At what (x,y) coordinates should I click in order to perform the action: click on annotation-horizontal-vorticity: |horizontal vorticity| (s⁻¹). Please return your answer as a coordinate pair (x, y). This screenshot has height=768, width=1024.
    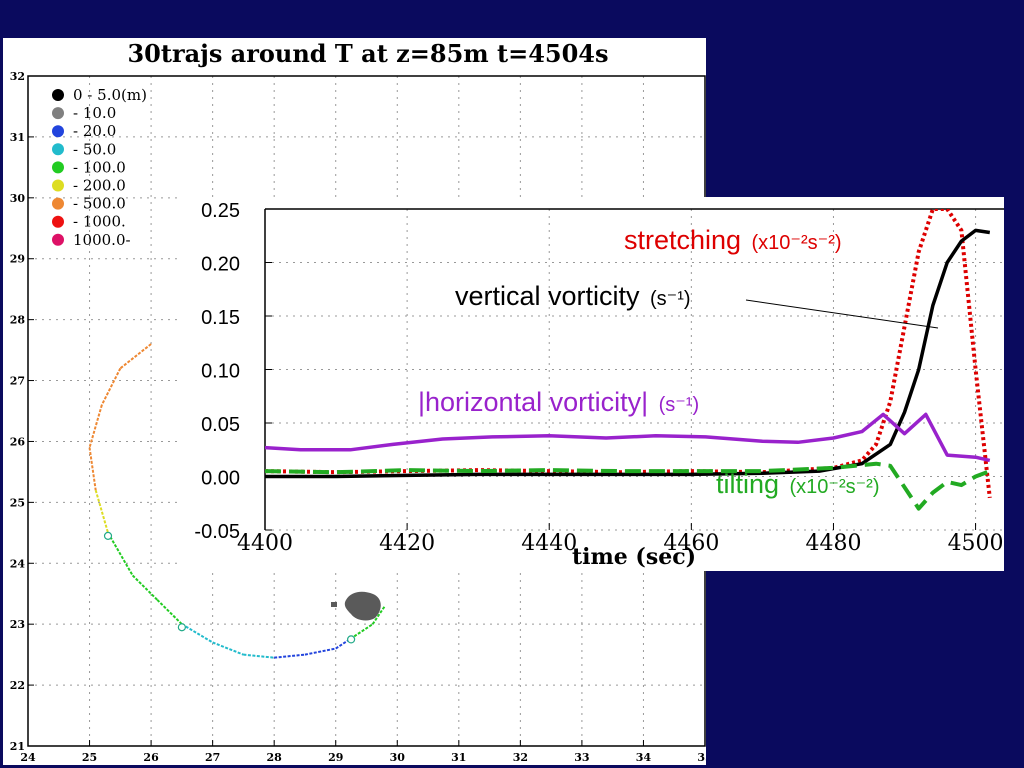
    Looking at the image, I should click on (558, 402).